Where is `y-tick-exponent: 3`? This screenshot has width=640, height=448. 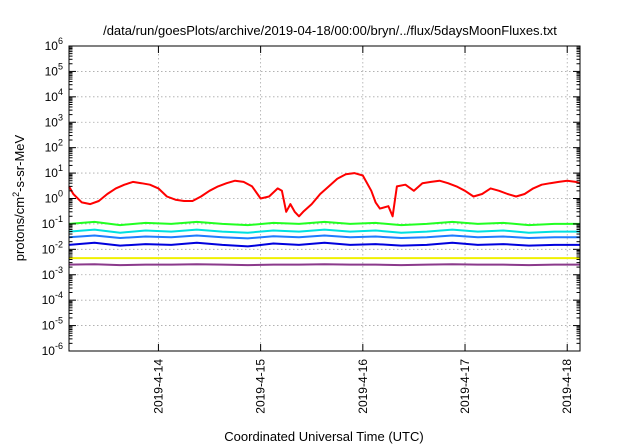 y-tick-exponent: 3 is located at coordinates (60, 117).